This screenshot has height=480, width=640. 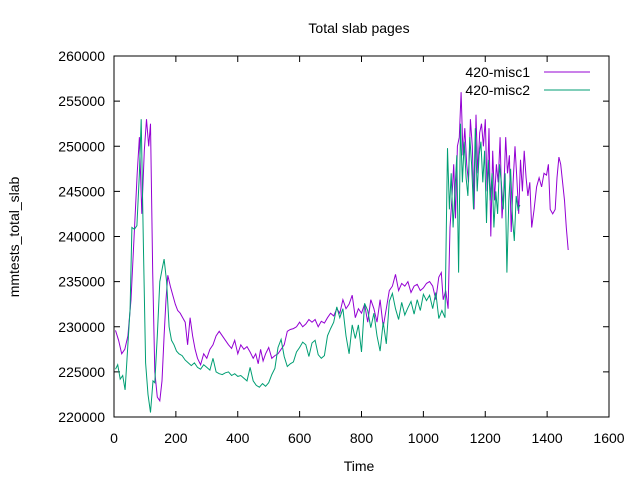 I want to click on chart-title: Total slab pages, so click(x=358, y=28).